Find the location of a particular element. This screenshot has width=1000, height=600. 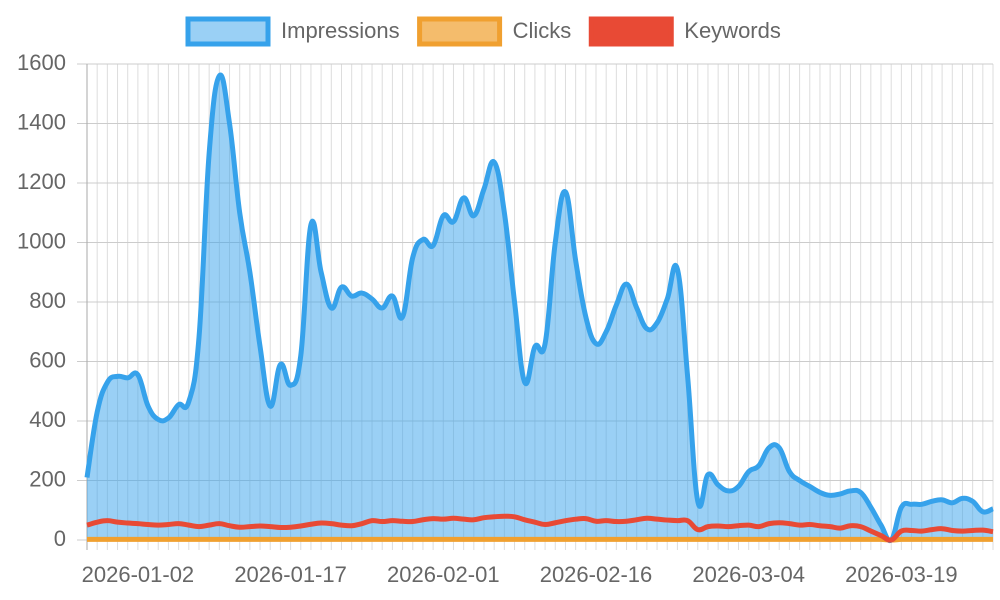

legend-label: Keywords is located at coordinates (732, 30).